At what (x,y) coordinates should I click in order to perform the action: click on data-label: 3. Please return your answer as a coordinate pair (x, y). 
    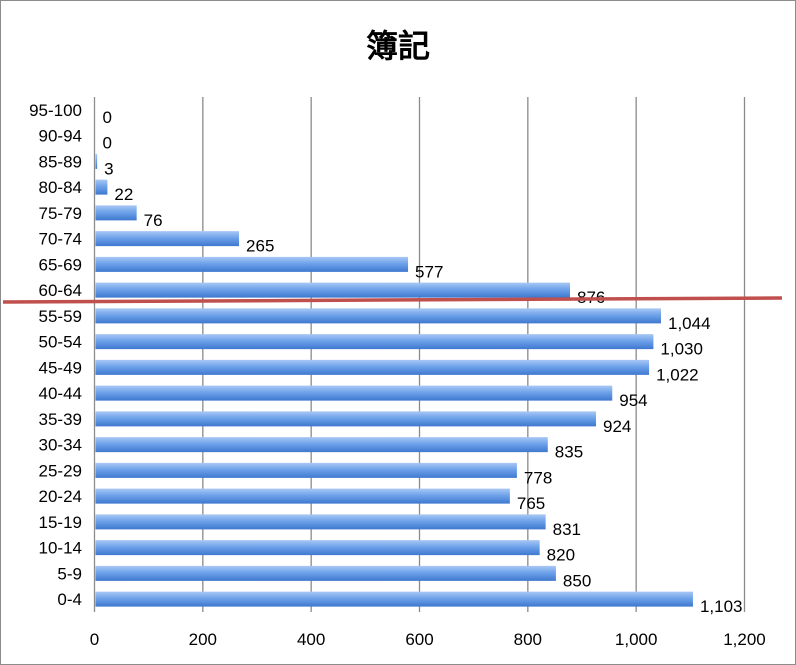
    Looking at the image, I should click on (108, 168).